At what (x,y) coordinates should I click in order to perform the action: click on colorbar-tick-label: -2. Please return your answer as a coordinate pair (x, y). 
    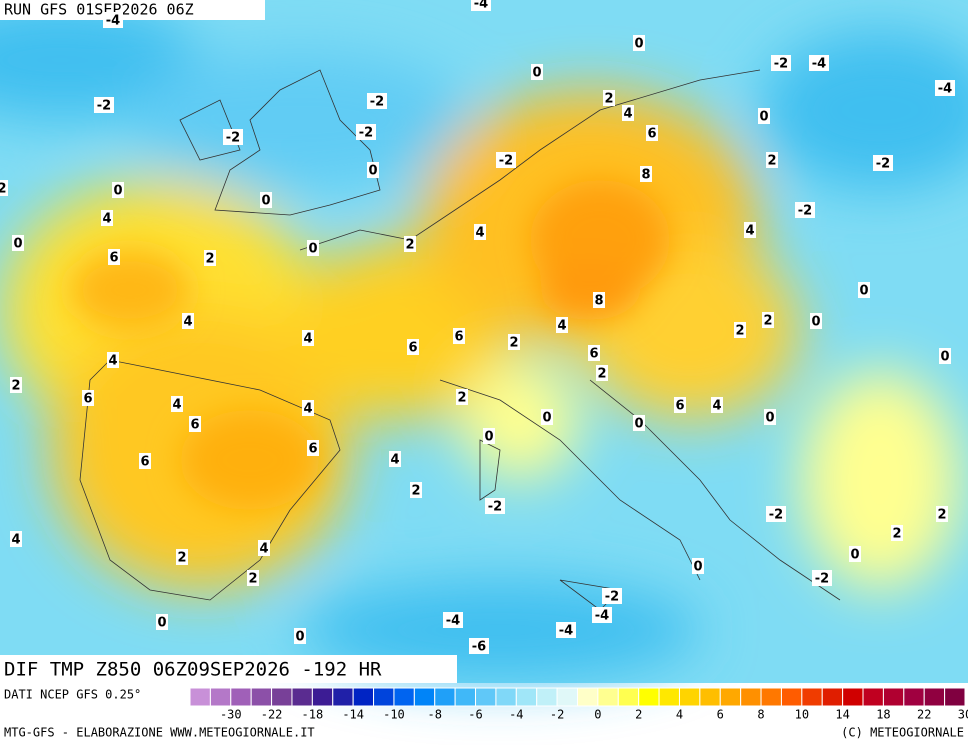
    Looking at the image, I should click on (557, 715).